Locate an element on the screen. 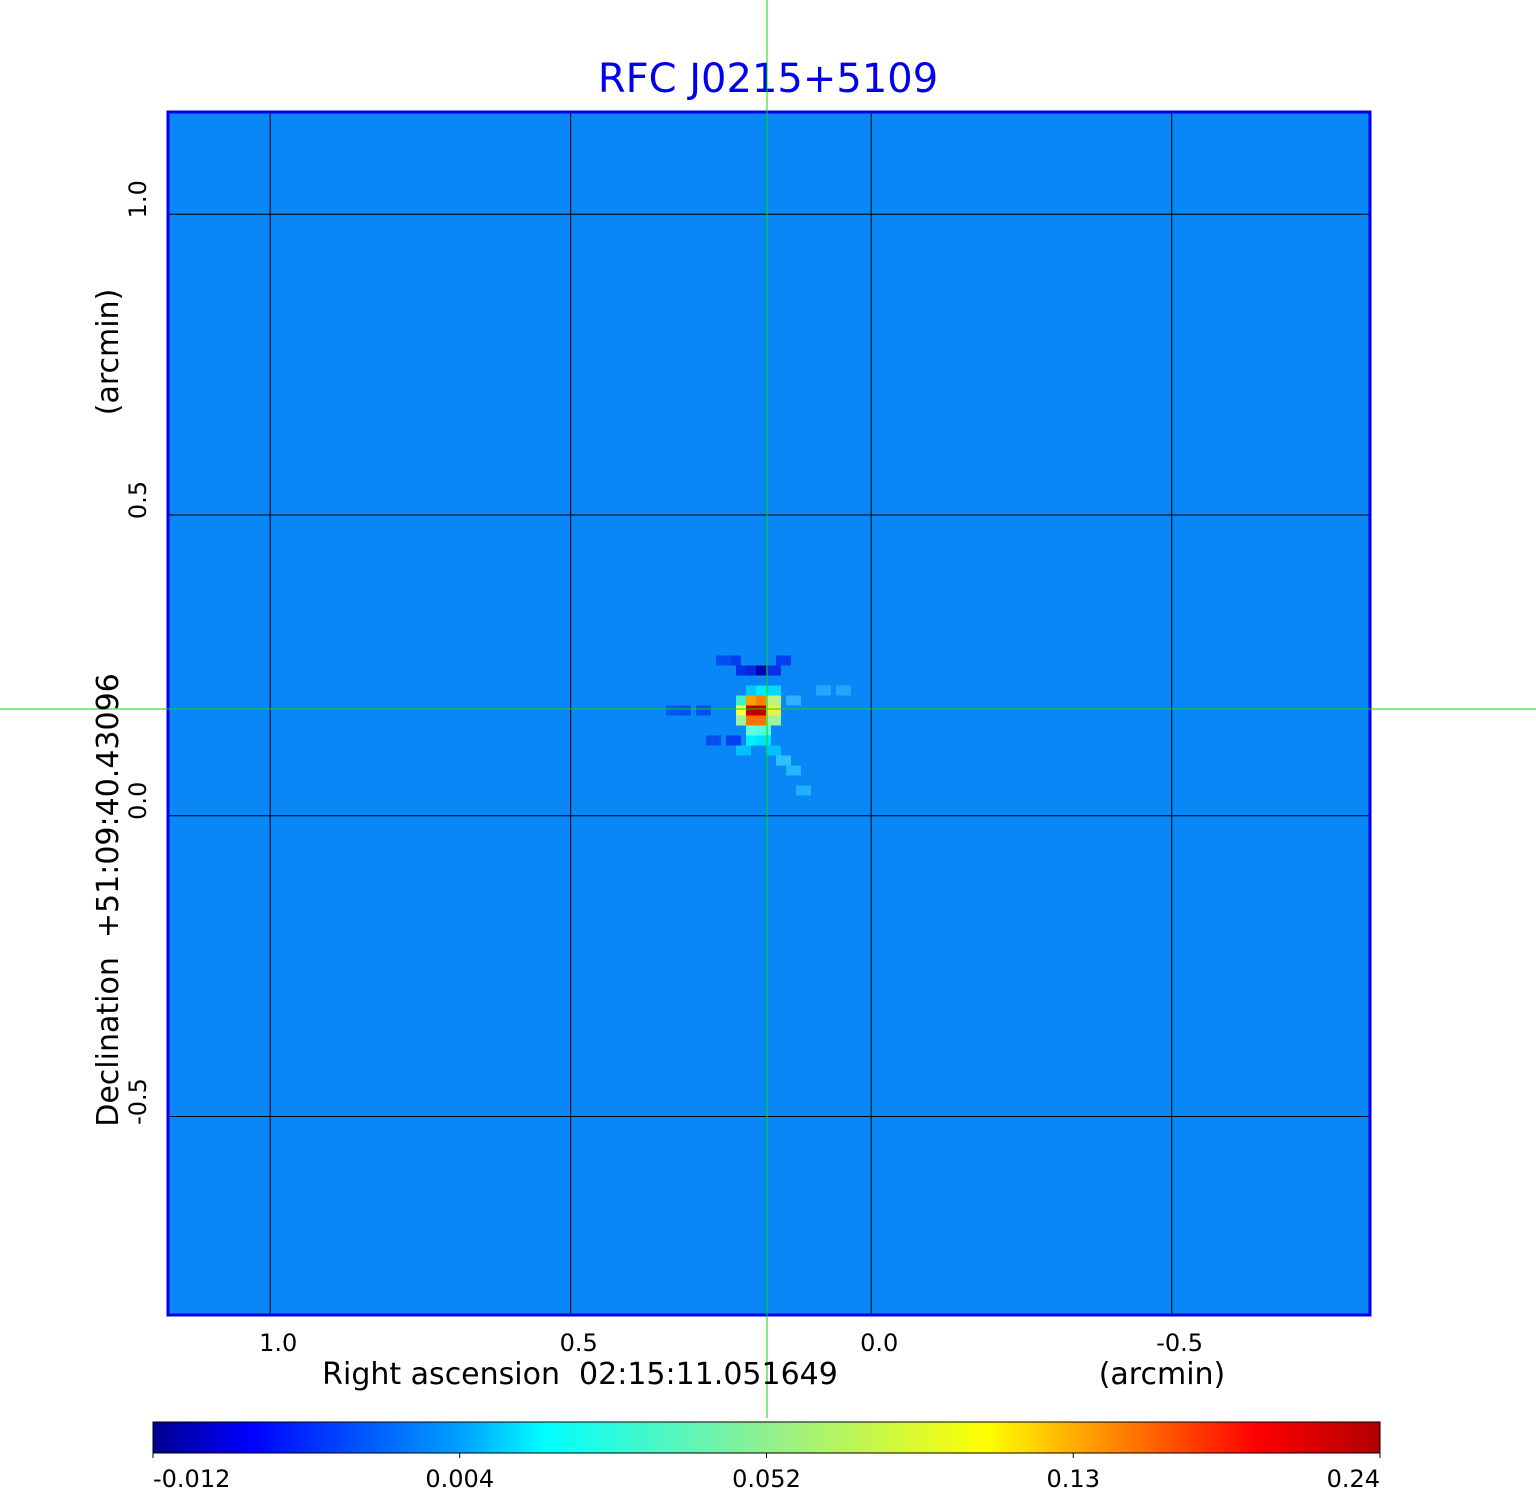 This screenshot has height=1511, width=1536. colorbar is located at coordinates (766, 1437).